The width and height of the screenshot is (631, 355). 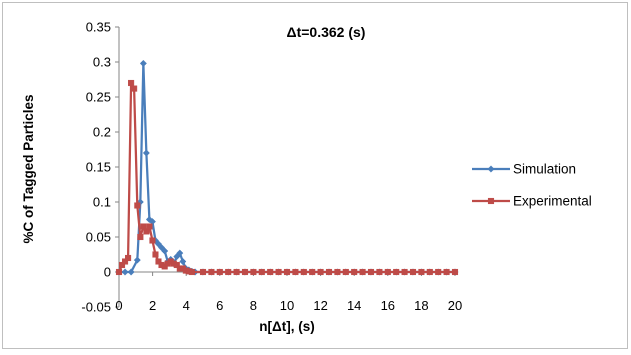 I want to click on y-tick-labels: -0.05 0 0.05 0.1 0.15 0.2 0.25 0.3 0.35, so click(x=96, y=167).